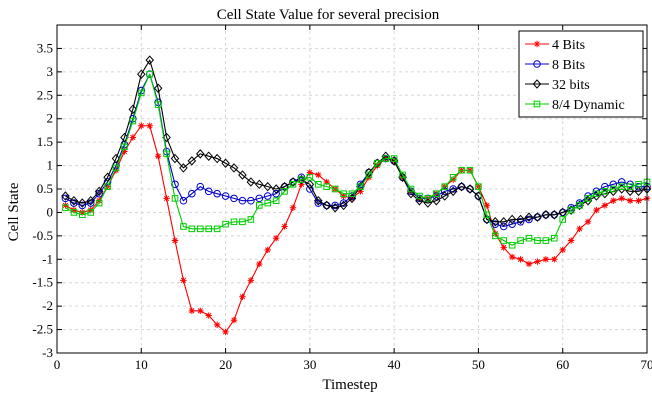 The width and height of the screenshot is (652, 397). Describe the element at coordinates (50, 211) in the screenshot. I see `y-tick-label: 0` at that location.